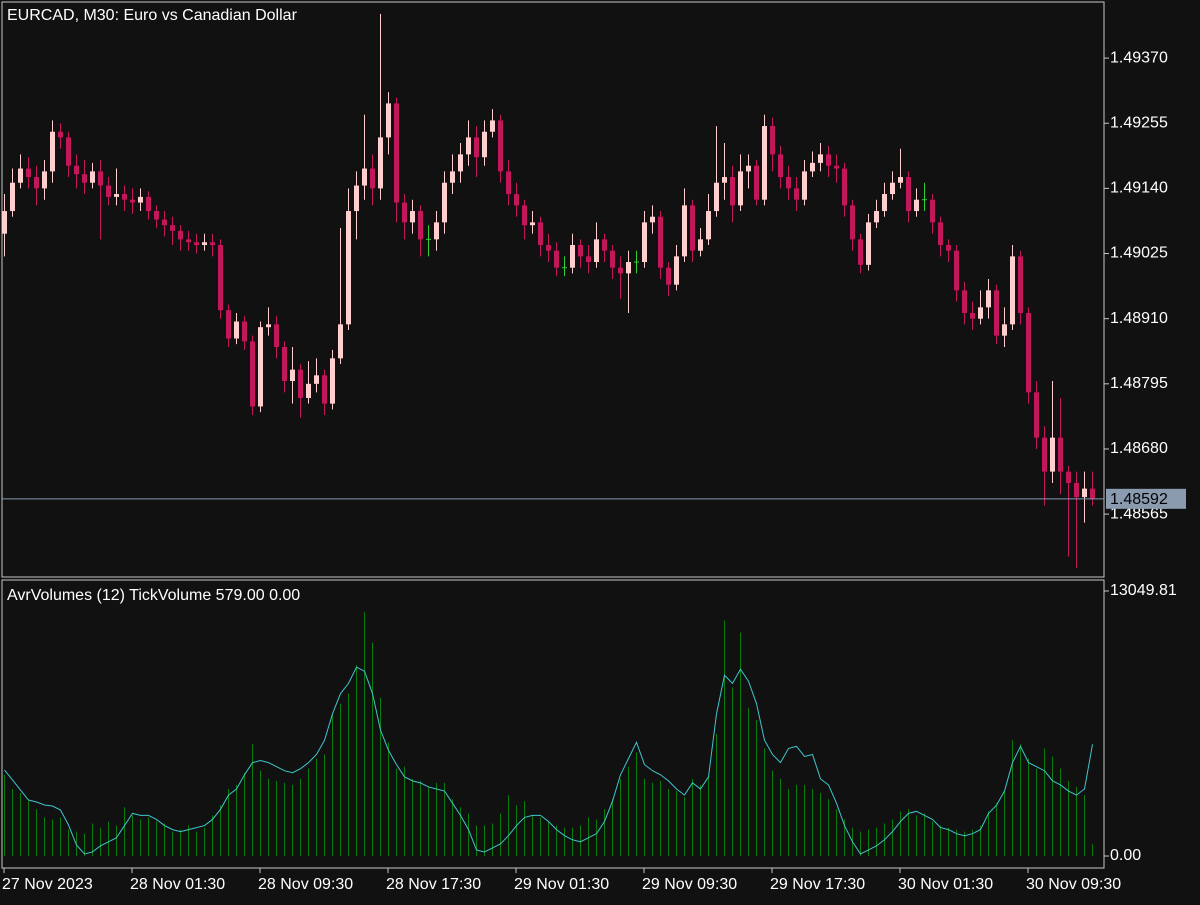 Image resolution: width=1200 pixels, height=905 pixels. I want to click on x-tick-label: 29 Nov 09:30, so click(689, 884).